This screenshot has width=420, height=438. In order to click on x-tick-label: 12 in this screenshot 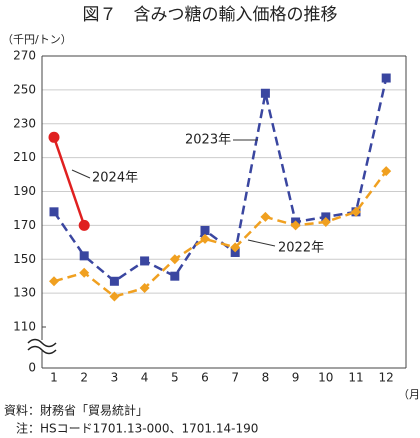, I will do `click(386, 378)`.